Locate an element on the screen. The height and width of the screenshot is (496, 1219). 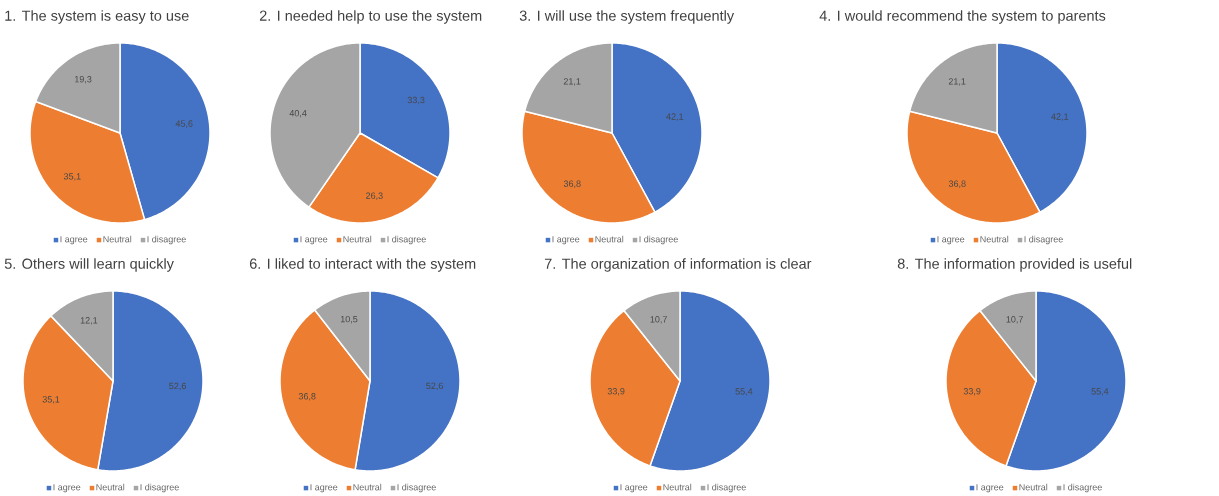
data-label: 26,3 is located at coordinates (374, 196).